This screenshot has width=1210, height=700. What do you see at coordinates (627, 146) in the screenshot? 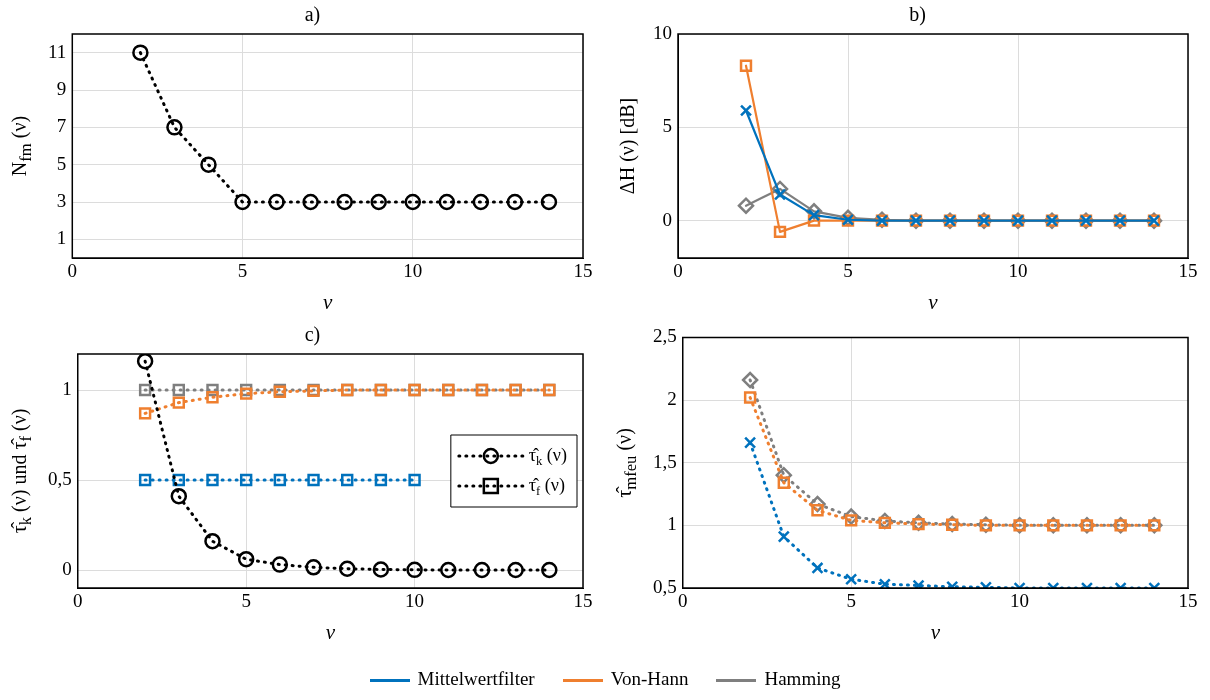
I see `y-axis-title: ΔH (ν) [dB]` at bounding box center [627, 146].